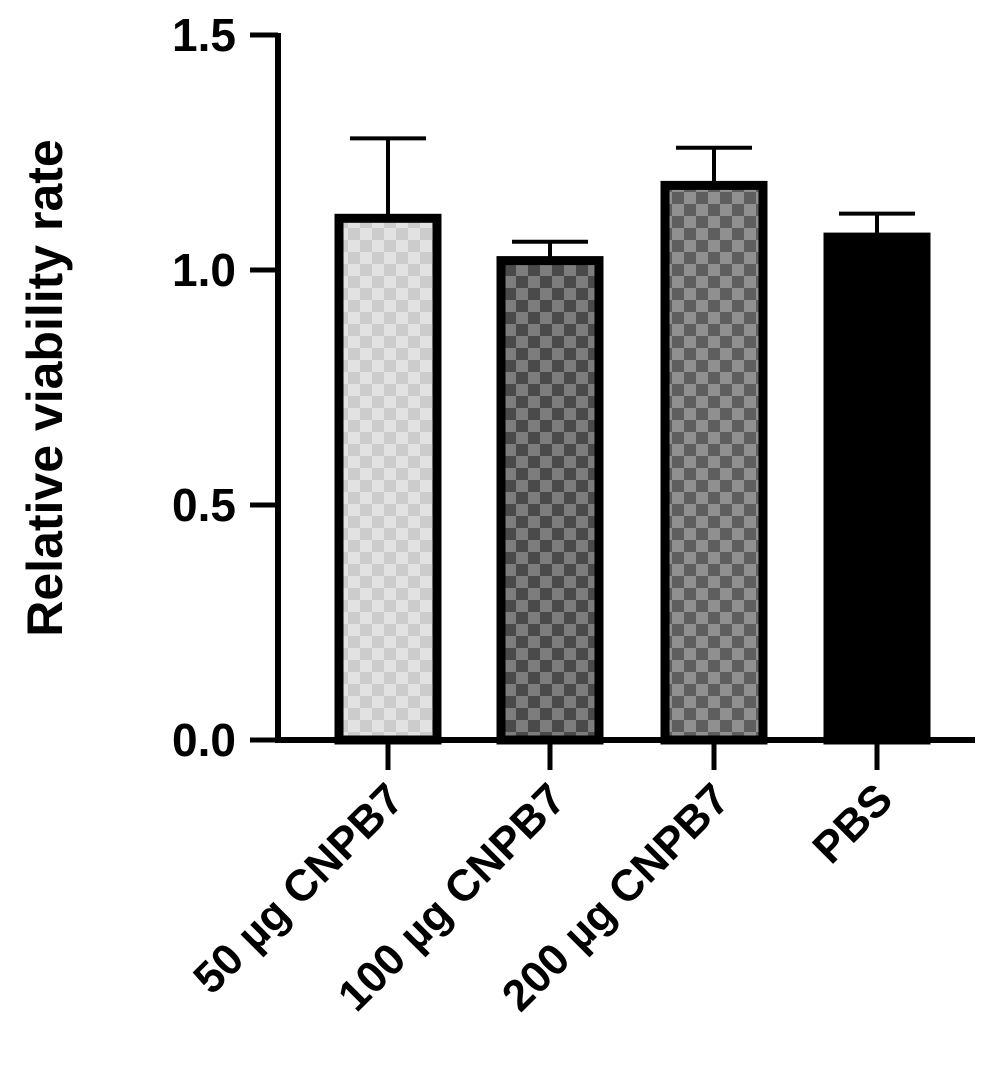 The height and width of the screenshot is (1091, 1000). I want to click on y-tick-label-2: 1.0, so click(204, 270).